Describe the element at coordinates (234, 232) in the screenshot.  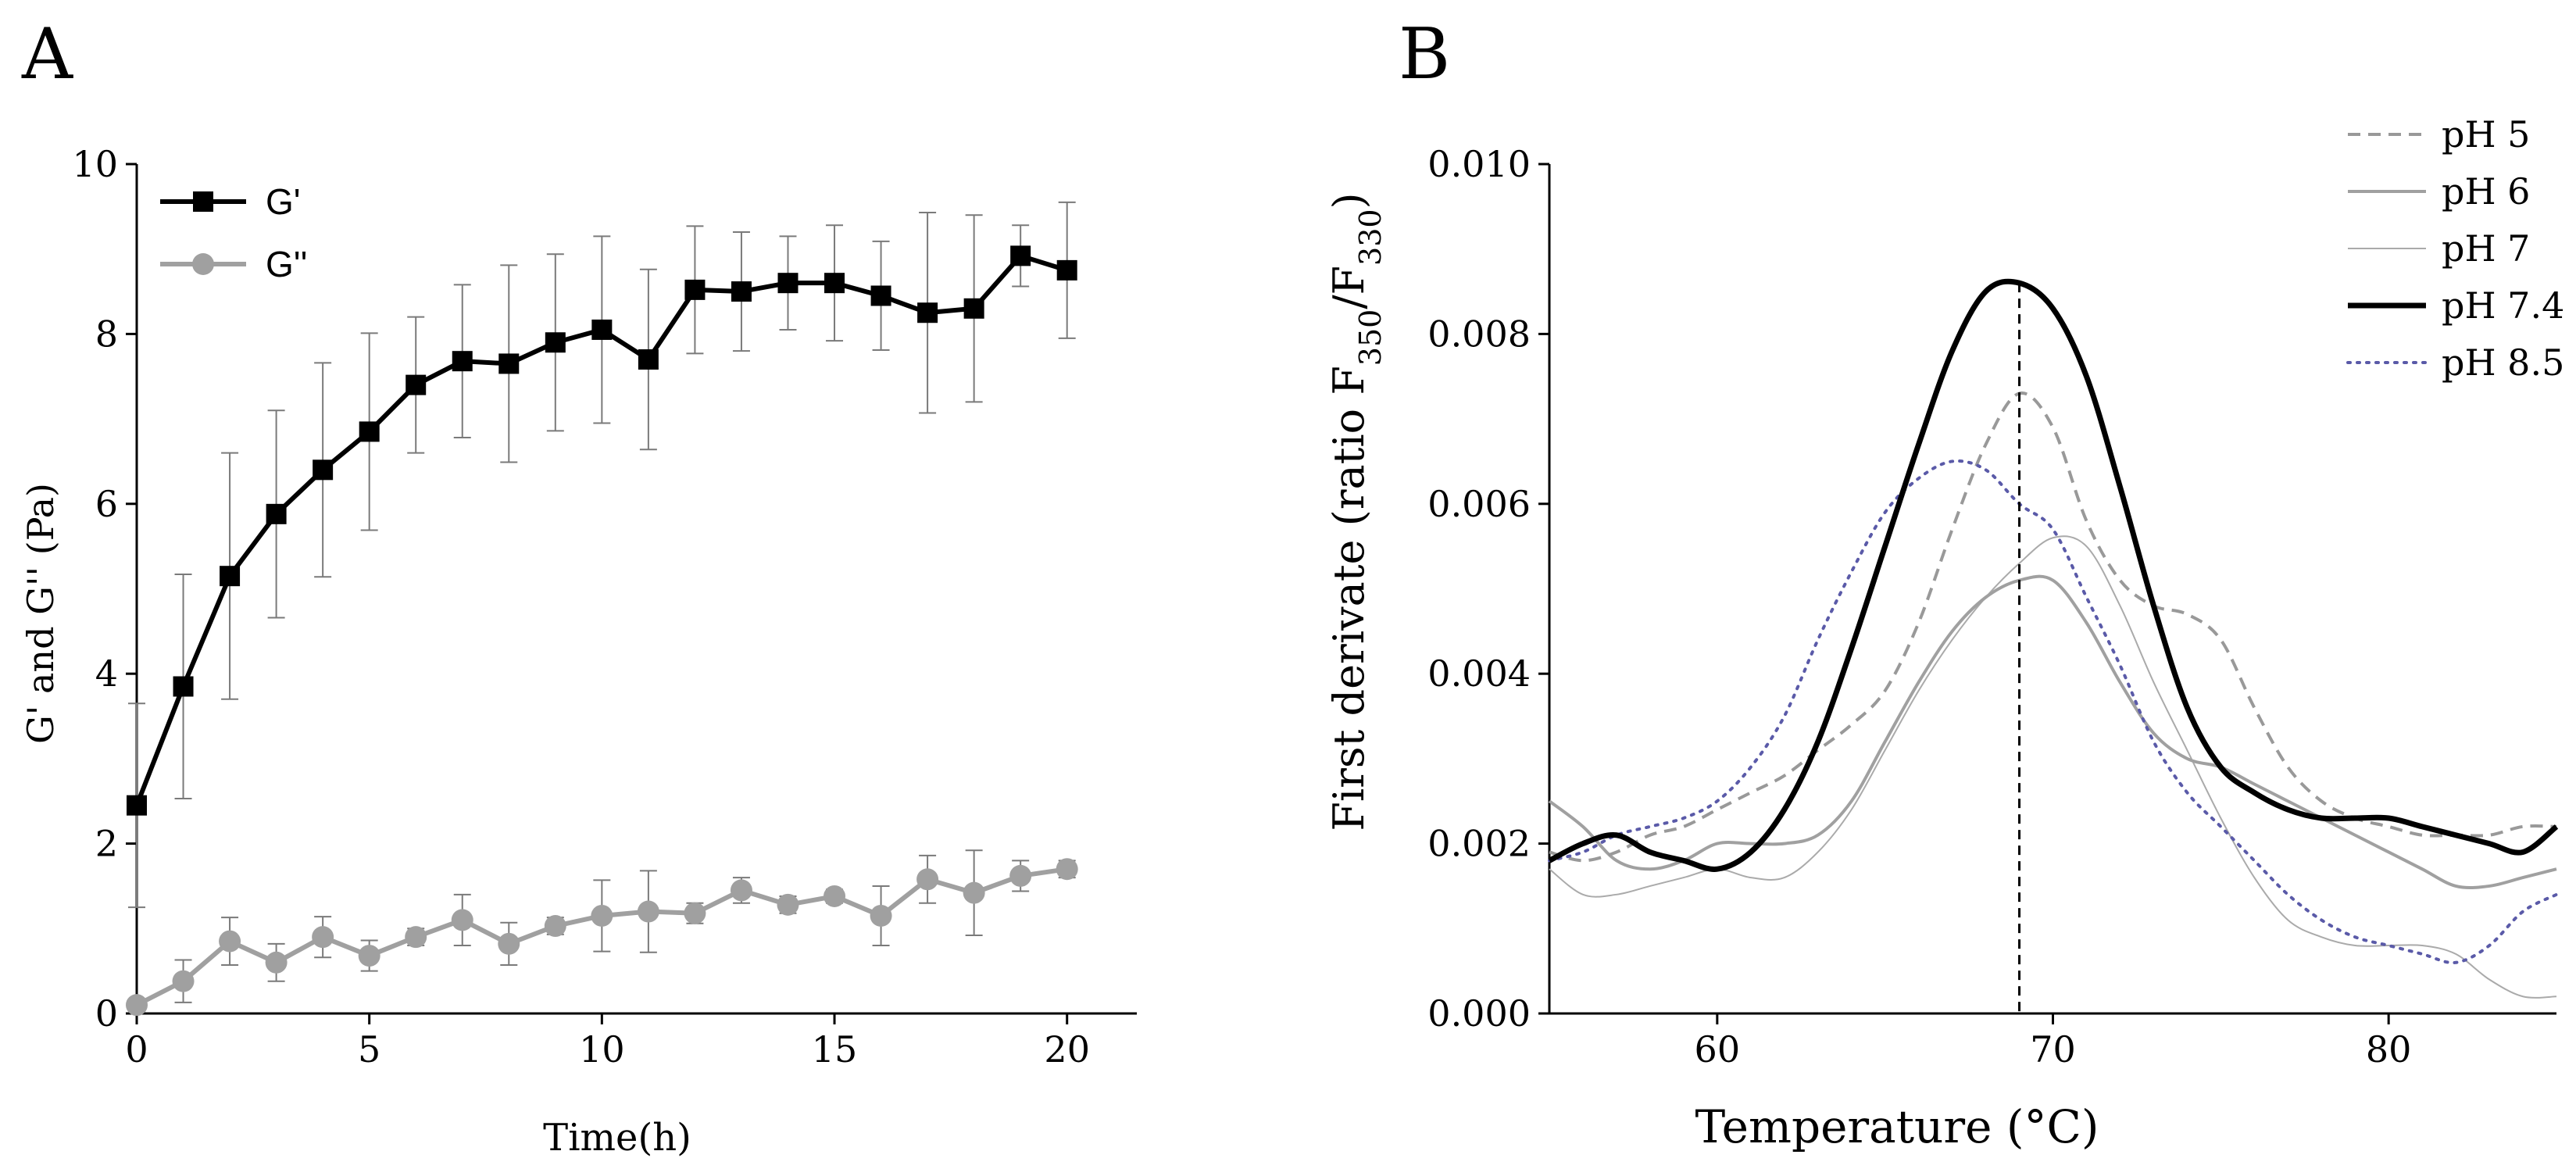
I see `panel-a-legend: G' G''` at that location.